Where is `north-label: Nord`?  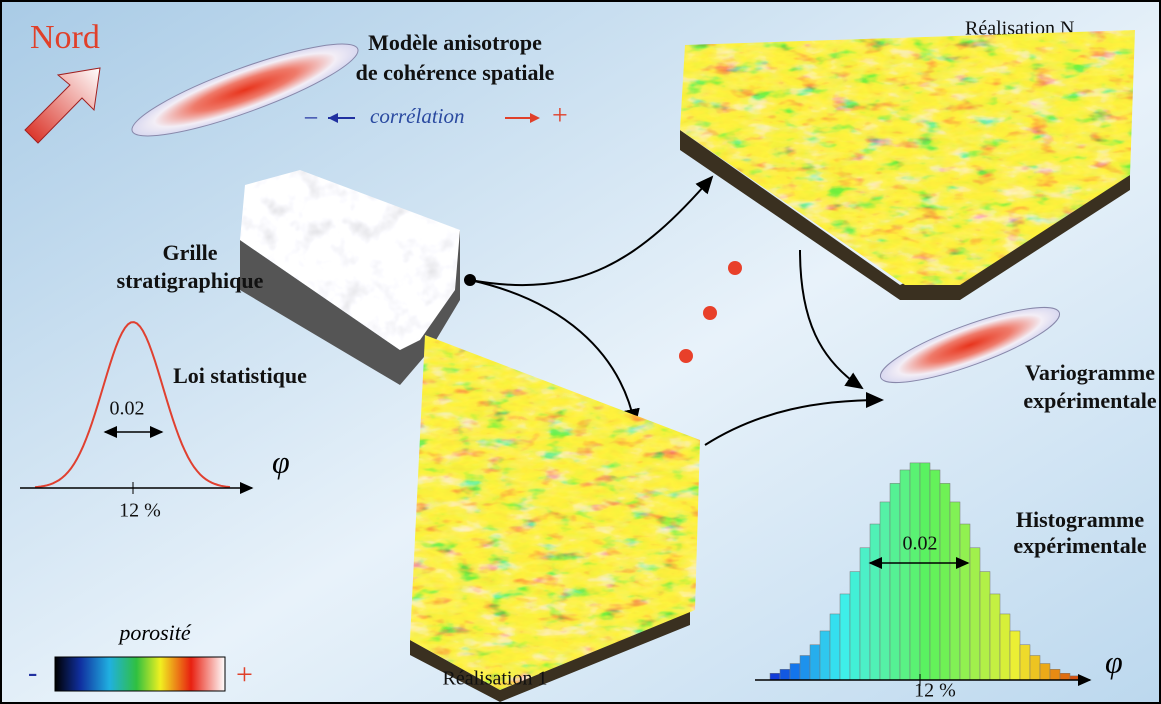 north-label: Nord is located at coordinates (65, 37).